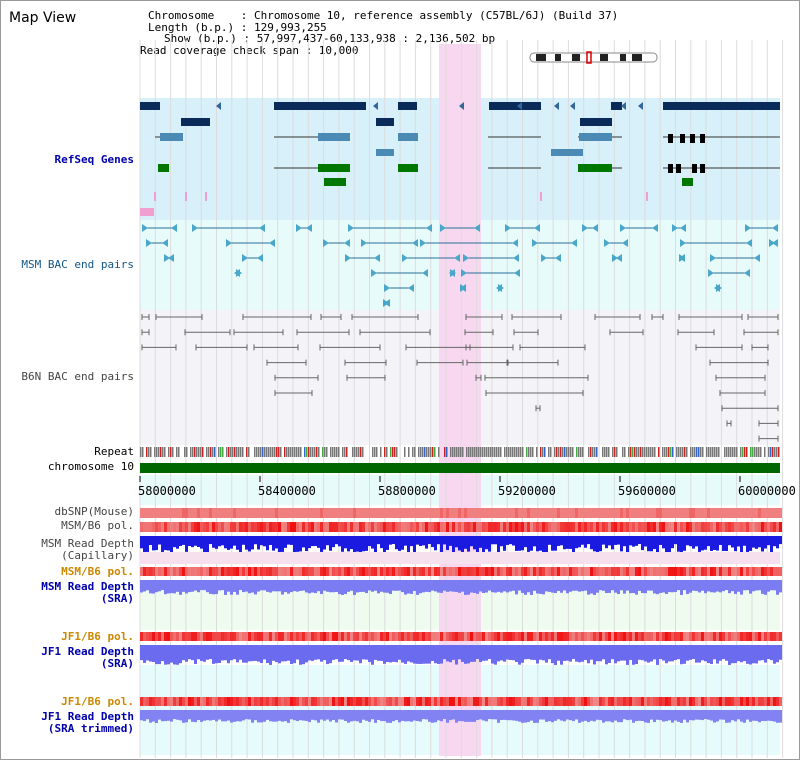 This screenshot has width=800, height=760. Describe the element at coordinates (519, 106) in the screenshot. I see `gene-arrow` at that location.